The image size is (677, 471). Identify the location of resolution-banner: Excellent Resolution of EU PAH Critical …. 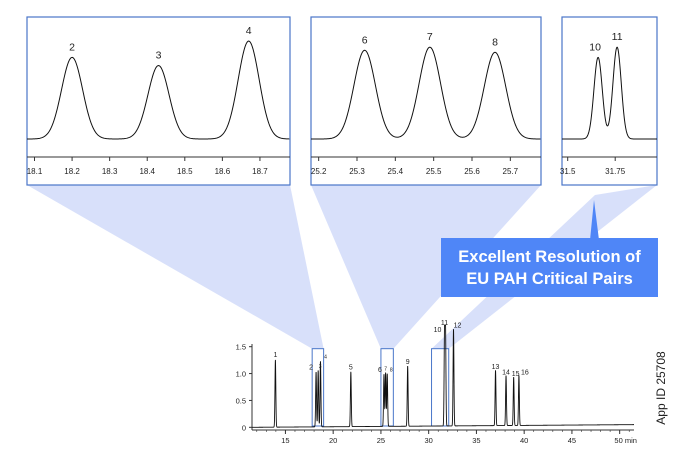
(549, 267).